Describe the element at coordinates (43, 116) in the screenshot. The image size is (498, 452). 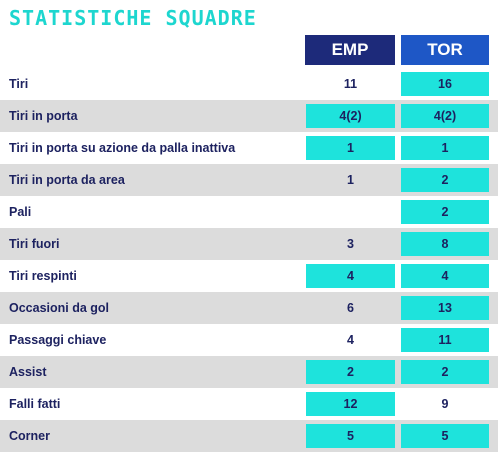
I see `stat-label: Tiri in porta` at that location.